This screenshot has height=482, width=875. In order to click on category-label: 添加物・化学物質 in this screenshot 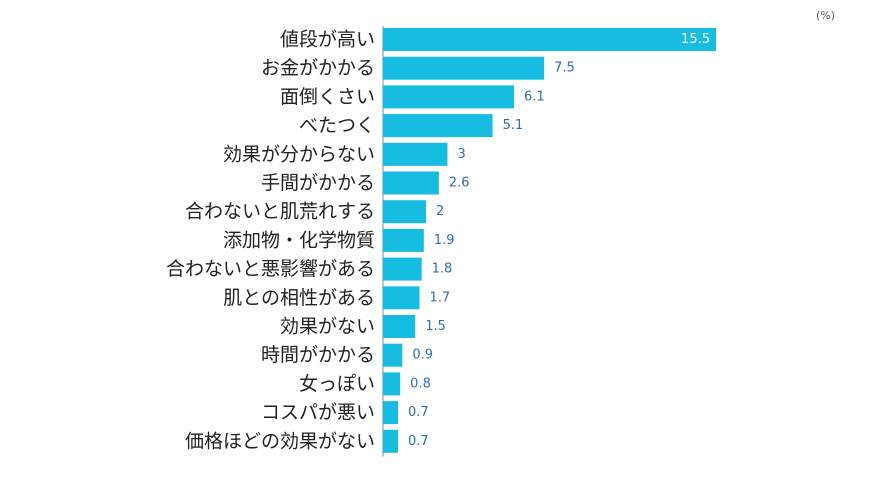, I will do `click(299, 240)`.